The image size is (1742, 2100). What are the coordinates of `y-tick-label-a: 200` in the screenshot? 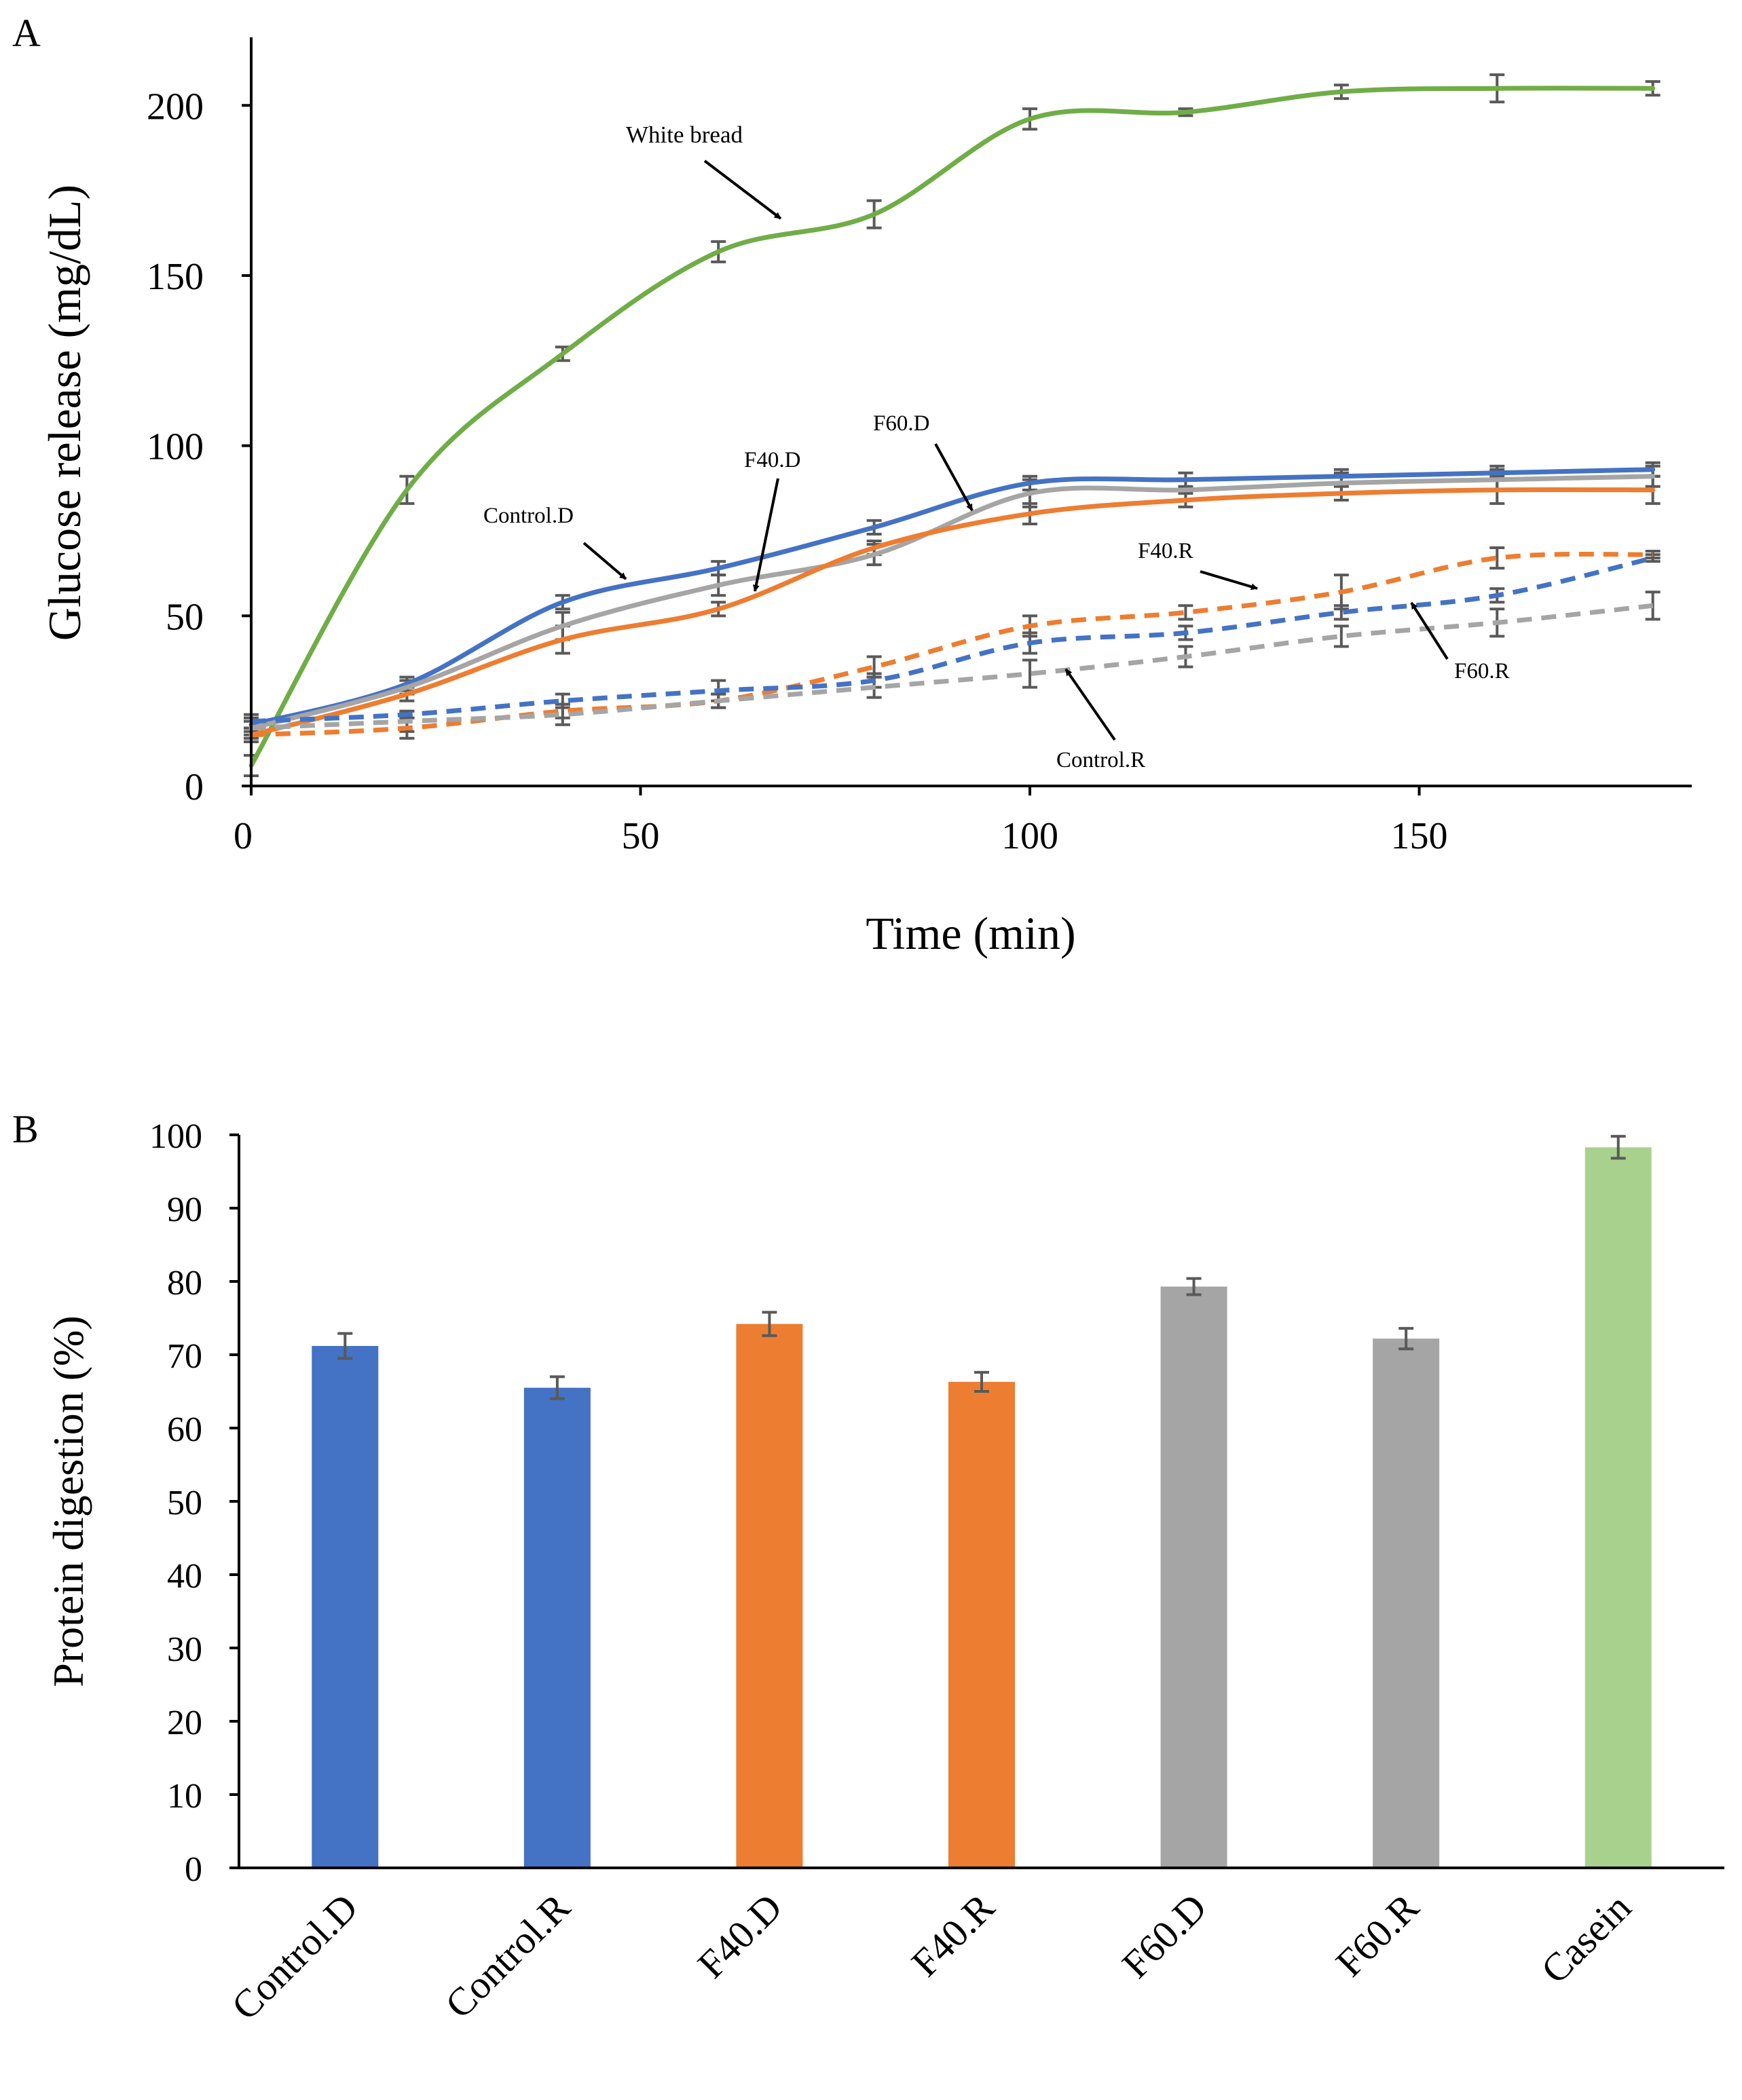 It's located at (175, 107).